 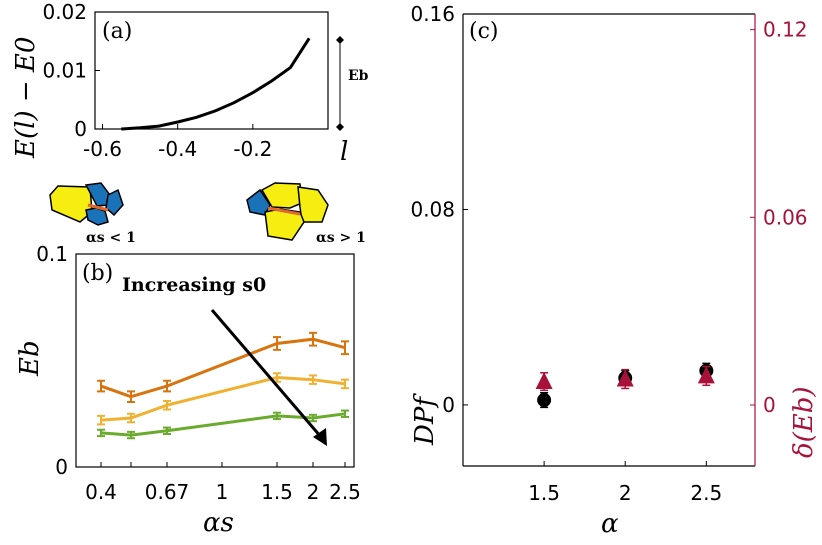 I want to click on c-y2-tick-label: 0.06, so click(x=785, y=217).